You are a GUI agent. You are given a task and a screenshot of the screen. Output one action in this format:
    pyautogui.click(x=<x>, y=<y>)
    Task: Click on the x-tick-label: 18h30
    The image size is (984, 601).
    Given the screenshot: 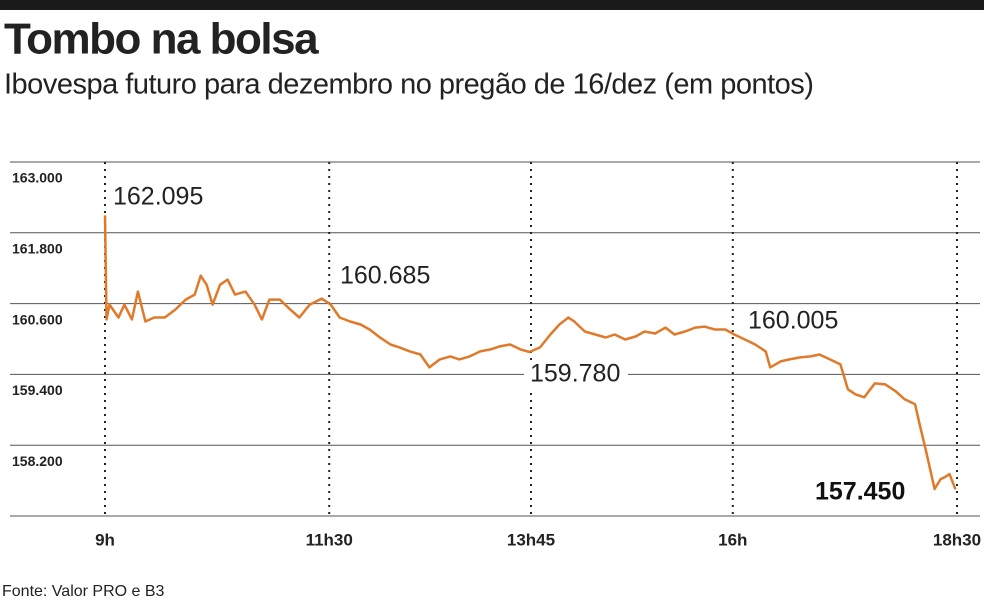 What is the action you would take?
    pyautogui.click(x=957, y=539)
    